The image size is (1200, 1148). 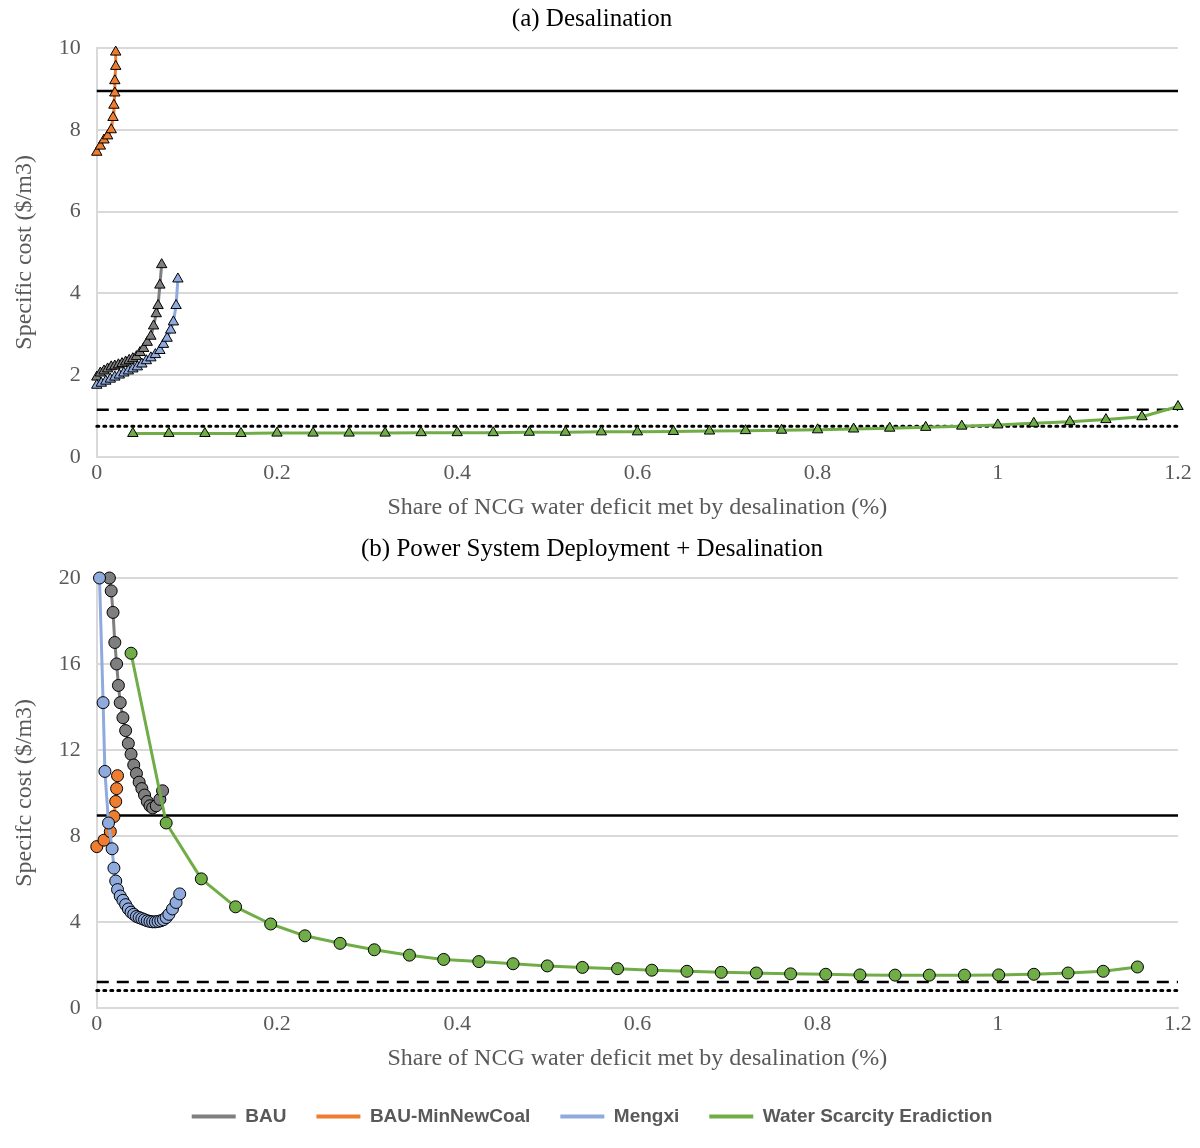 I want to click on legend-label: BAU-MinNewCoal, so click(x=450, y=1115).